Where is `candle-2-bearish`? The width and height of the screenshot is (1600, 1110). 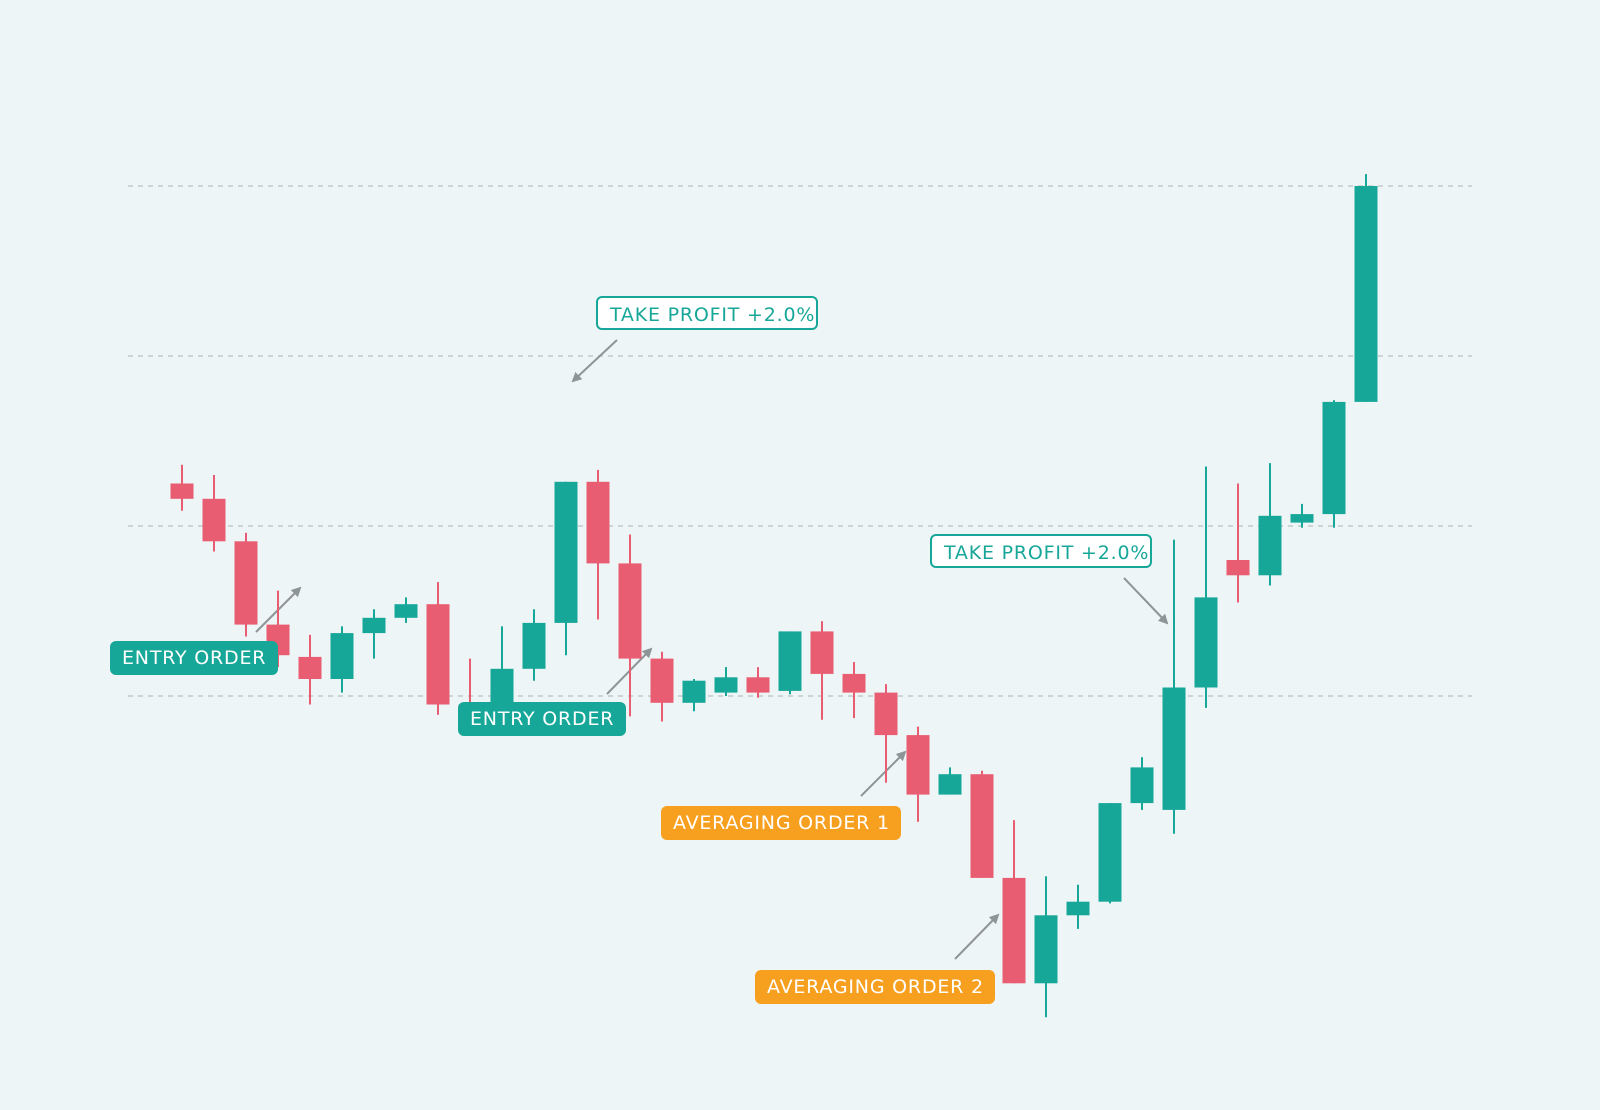 candle-2-bearish is located at coordinates (214, 513).